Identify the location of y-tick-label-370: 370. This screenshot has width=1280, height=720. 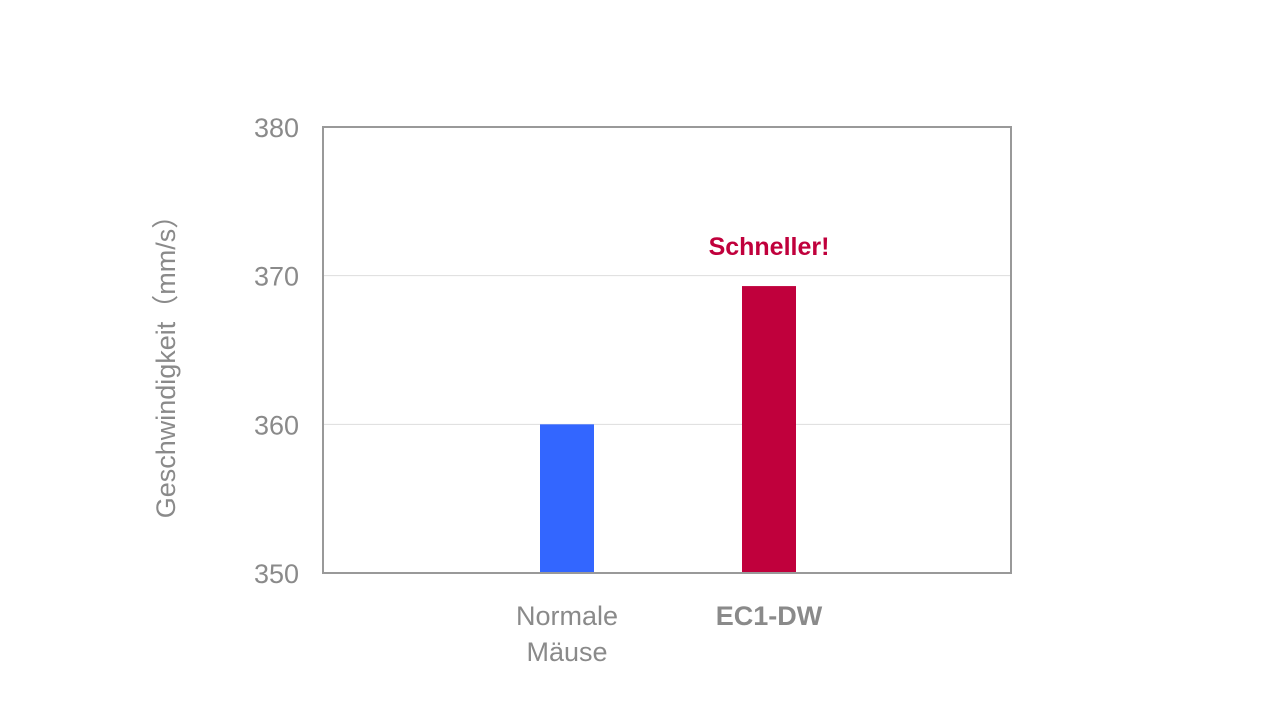
(276, 277).